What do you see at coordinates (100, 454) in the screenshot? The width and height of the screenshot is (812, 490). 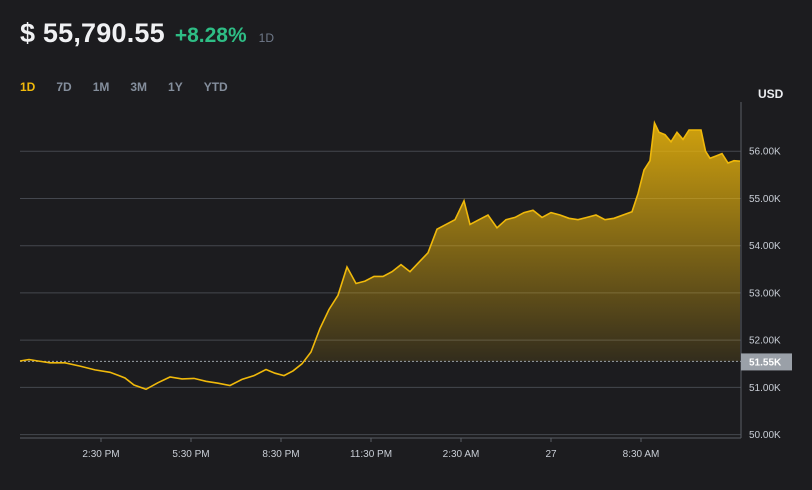 I see `x-tick-label: 2:30 PM` at bounding box center [100, 454].